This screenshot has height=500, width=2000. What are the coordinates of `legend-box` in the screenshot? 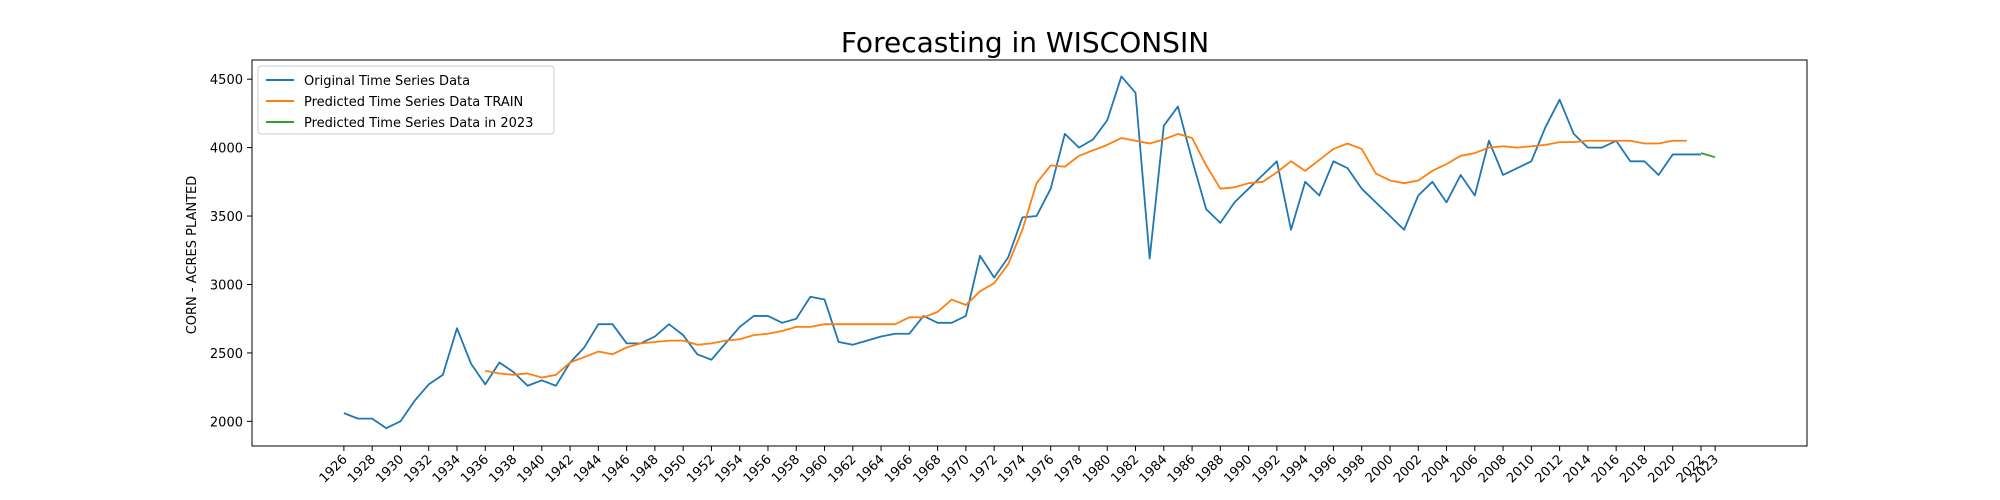 It's located at (406, 100).